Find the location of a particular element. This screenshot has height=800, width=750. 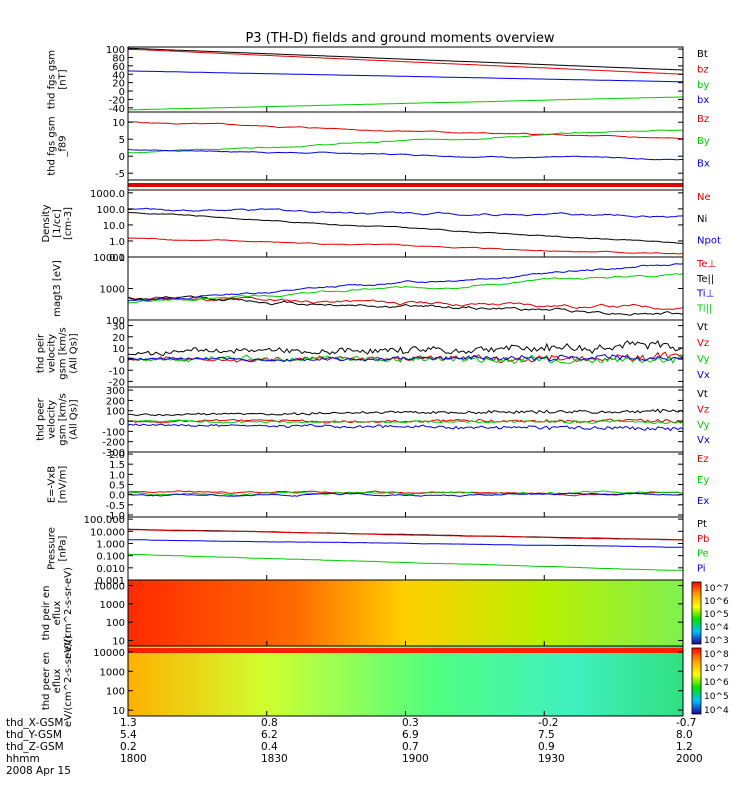

footer-label: hhmm is located at coordinates (23, 759).